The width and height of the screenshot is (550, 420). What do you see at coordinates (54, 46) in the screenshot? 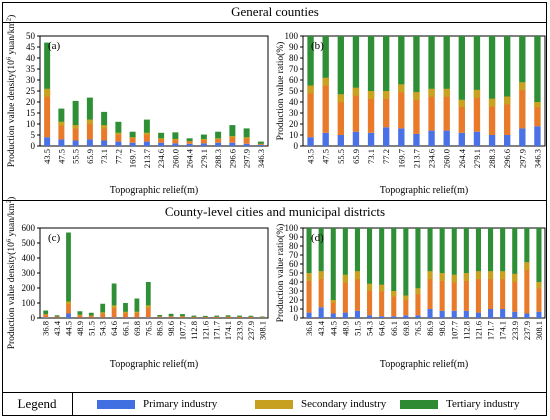
I see `panel-label-a: (a)` at bounding box center [54, 46].